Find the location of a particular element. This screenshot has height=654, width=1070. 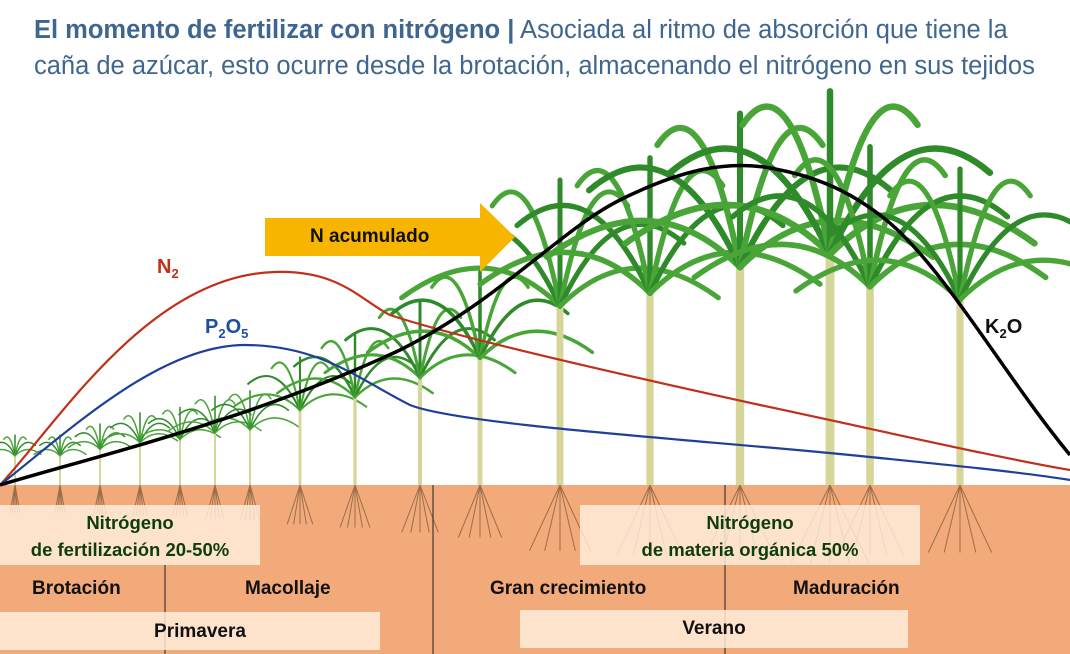

k2o-label: K2O is located at coordinates (1004, 328).